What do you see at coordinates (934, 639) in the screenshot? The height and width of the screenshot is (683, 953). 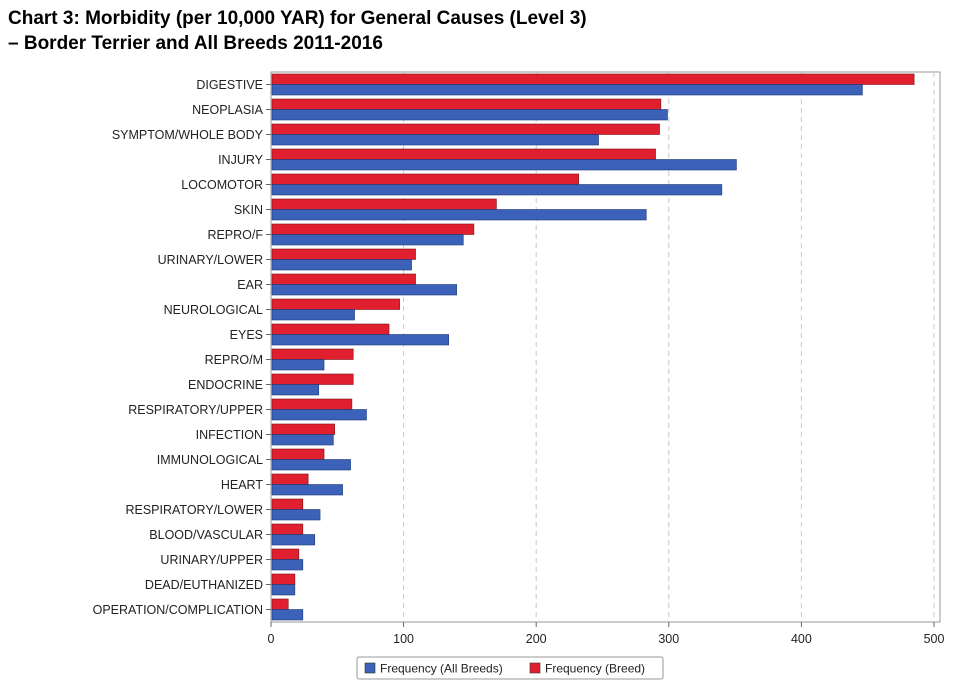 I see `x-tick-label: 500` at bounding box center [934, 639].